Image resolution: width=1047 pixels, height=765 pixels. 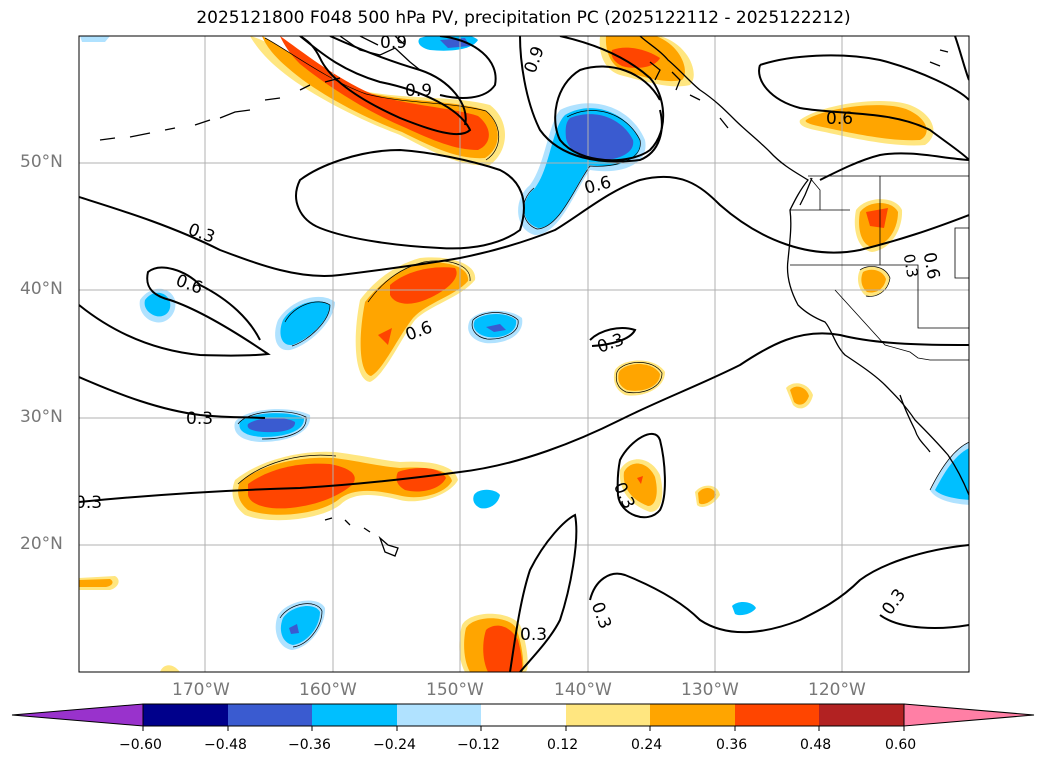 I want to click on lat-label: 40°N, so click(x=41, y=289).